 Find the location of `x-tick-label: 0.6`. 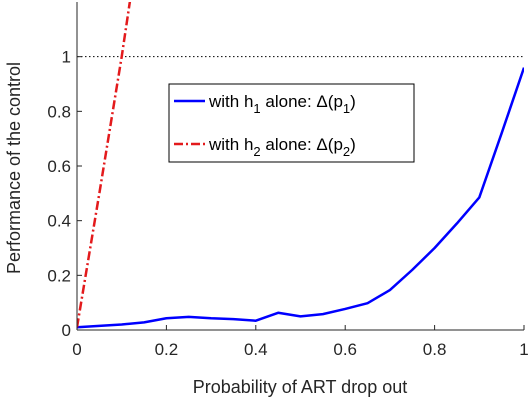

x-tick-label: 0.6 is located at coordinates (345, 349).